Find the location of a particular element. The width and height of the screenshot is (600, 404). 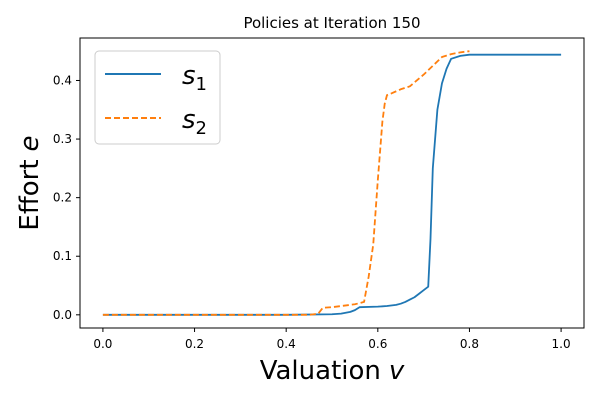

legend-label-s2-sub: 2 is located at coordinates (201, 128).